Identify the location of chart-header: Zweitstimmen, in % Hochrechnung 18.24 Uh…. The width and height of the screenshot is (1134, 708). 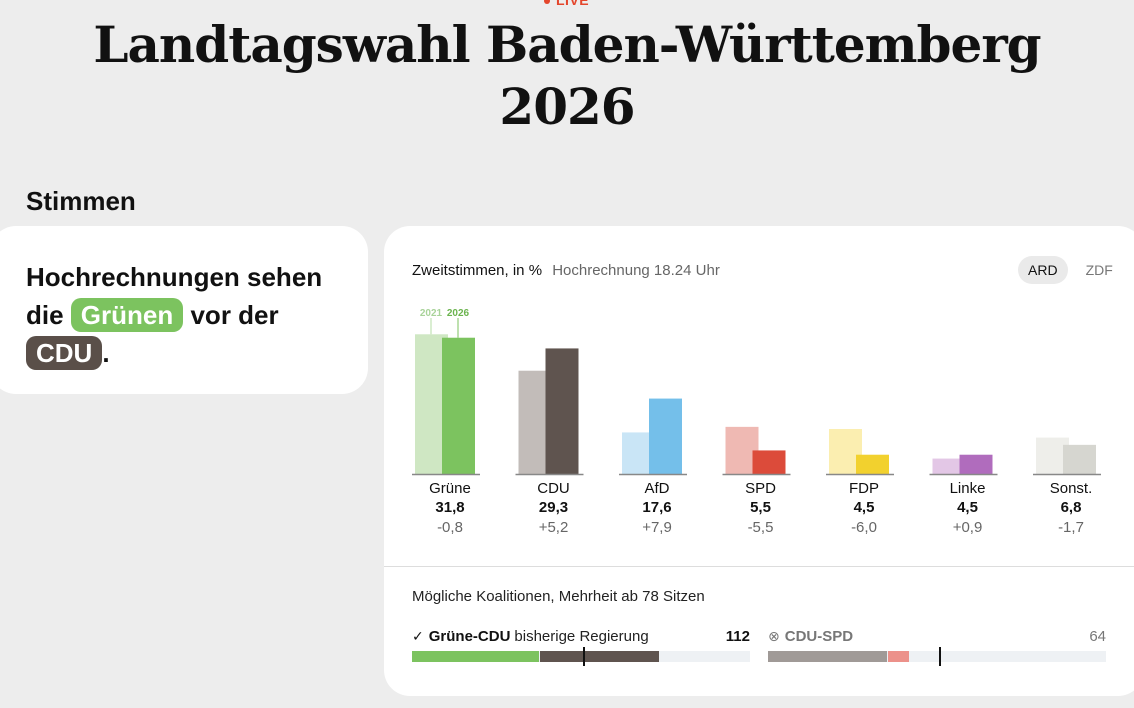
(566, 270).